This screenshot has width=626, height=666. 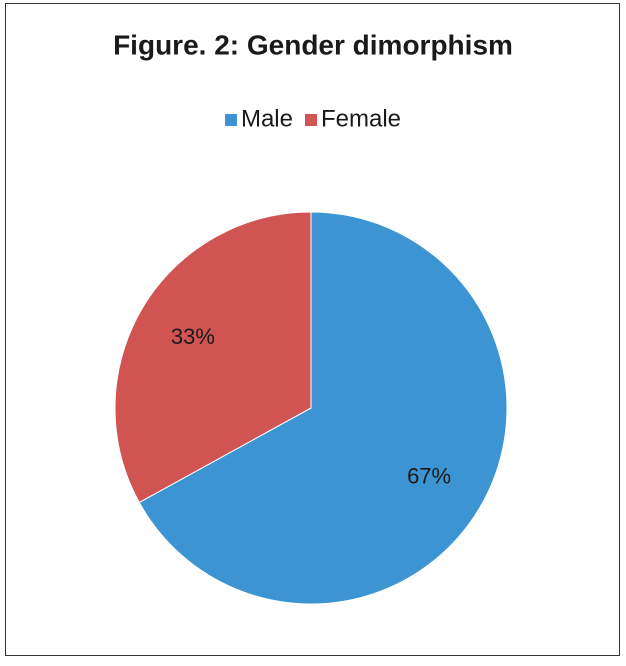 What do you see at coordinates (193, 336) in the screenshot?
I see `data-label: 33%` at bounding box center [193, 336].